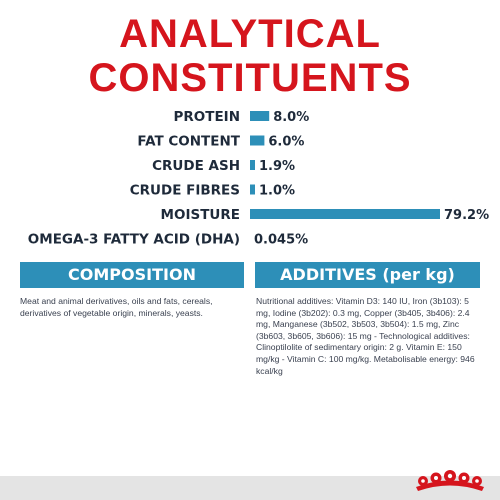  Describe the element at coordinates (367, 275) in the screenshot. I see `additives-heading: ADDITIVES (per kg)` at that location.